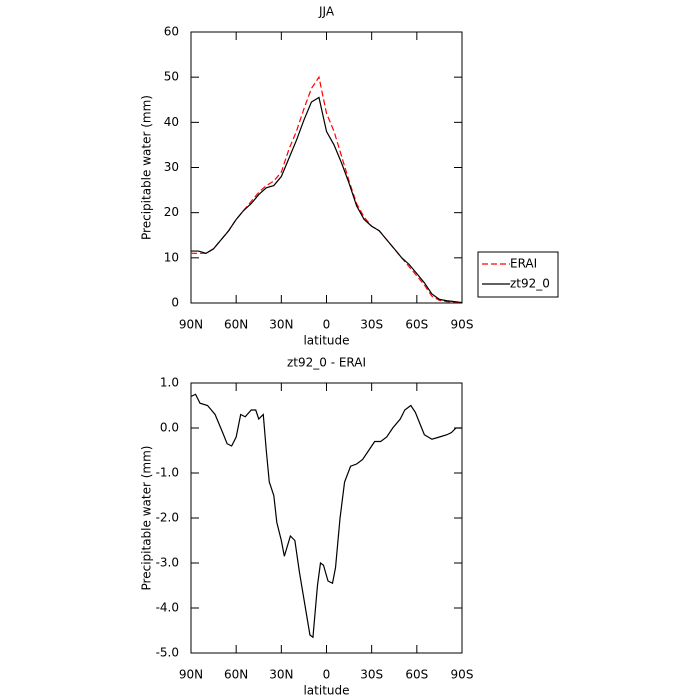  Describe the element at coordinates (167, 563) in the screenshot. I see `y-tick-label: -3.0` at that location.